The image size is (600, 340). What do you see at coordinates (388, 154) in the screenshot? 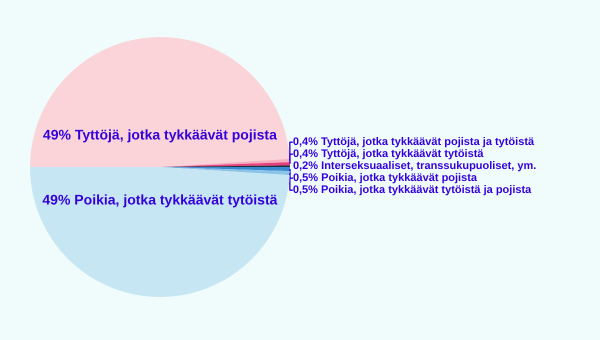
I see `slice-label: 0,4% Tyttöjä, jotka tykkäävät tytöistä` at bounding box center [388, 154].